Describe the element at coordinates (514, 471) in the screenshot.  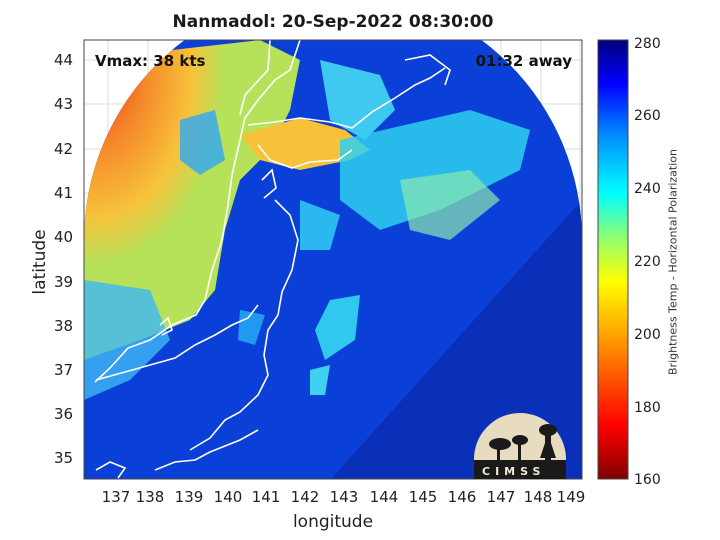
I see `cimss-logo-text: CIMSS` at that location.